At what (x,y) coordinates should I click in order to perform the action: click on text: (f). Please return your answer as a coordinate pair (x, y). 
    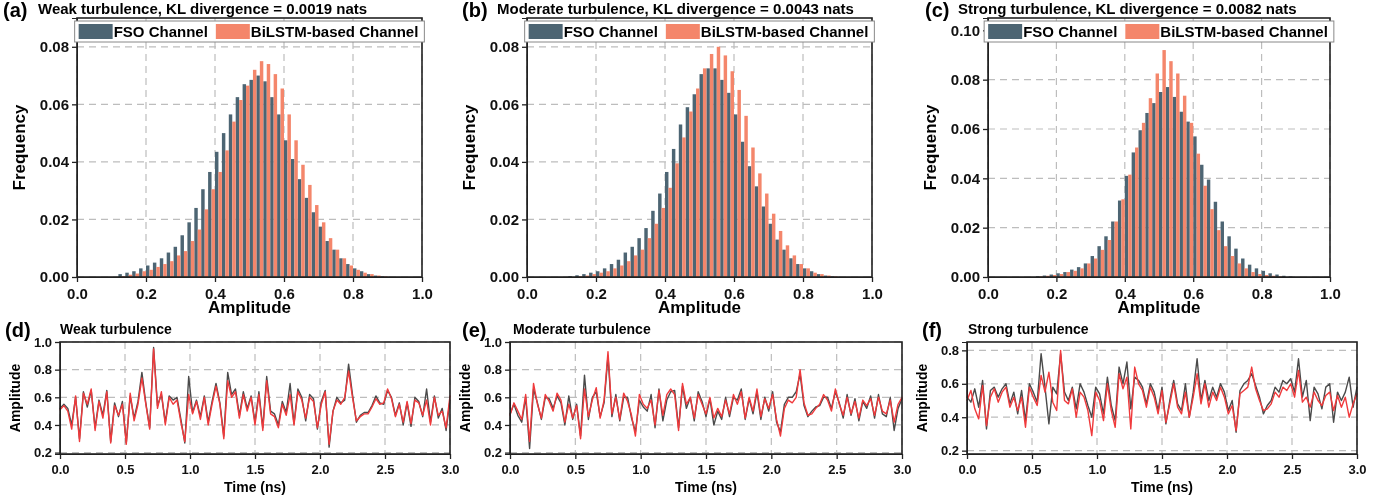
    Looking at the image, I should click on (932, 330).